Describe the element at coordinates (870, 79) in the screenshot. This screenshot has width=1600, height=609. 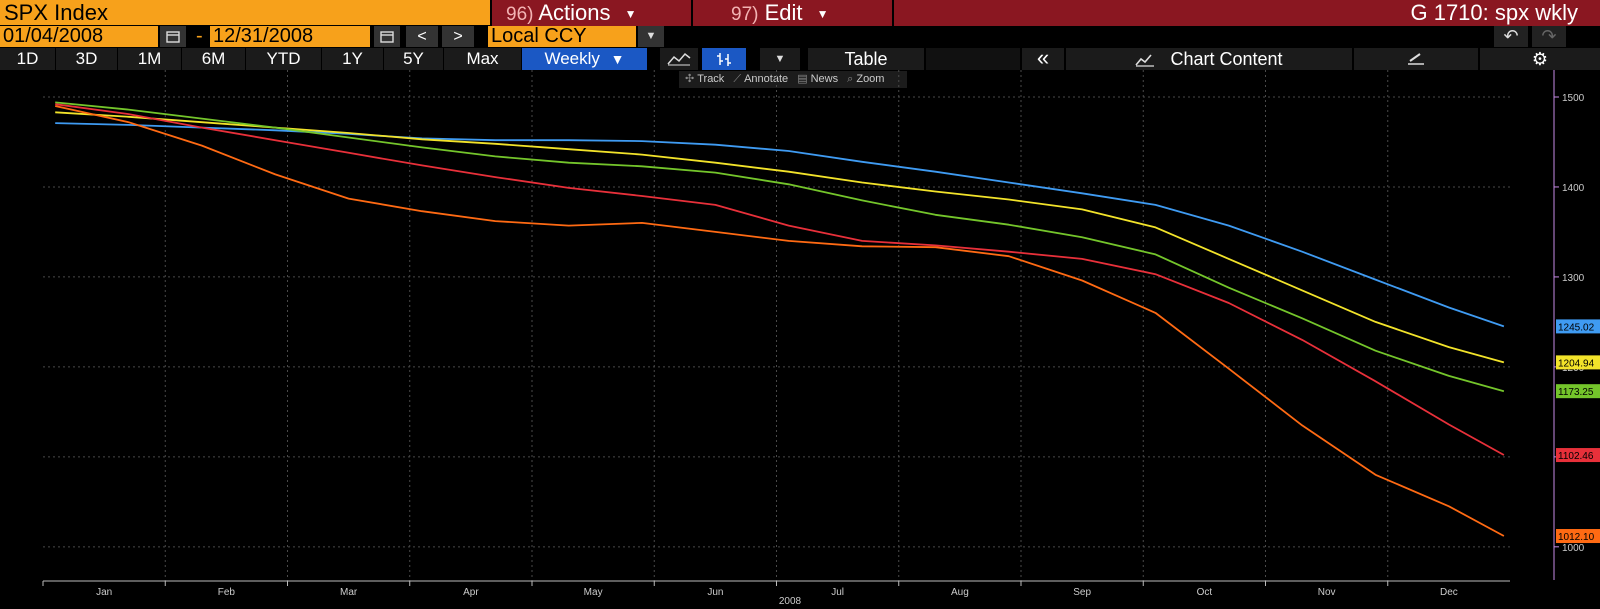
I see `zoom-tool: Zoom` at that location.